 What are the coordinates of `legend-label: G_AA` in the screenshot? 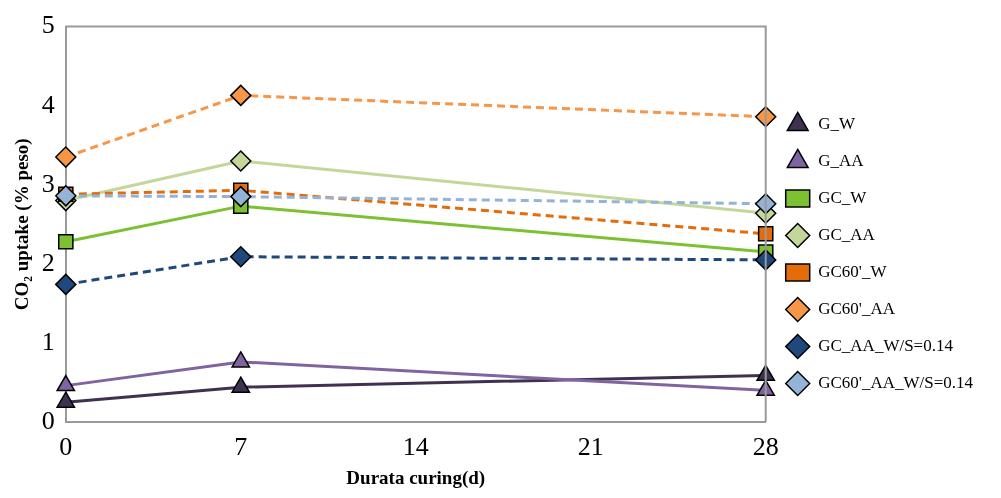 It's located at (841, 160).